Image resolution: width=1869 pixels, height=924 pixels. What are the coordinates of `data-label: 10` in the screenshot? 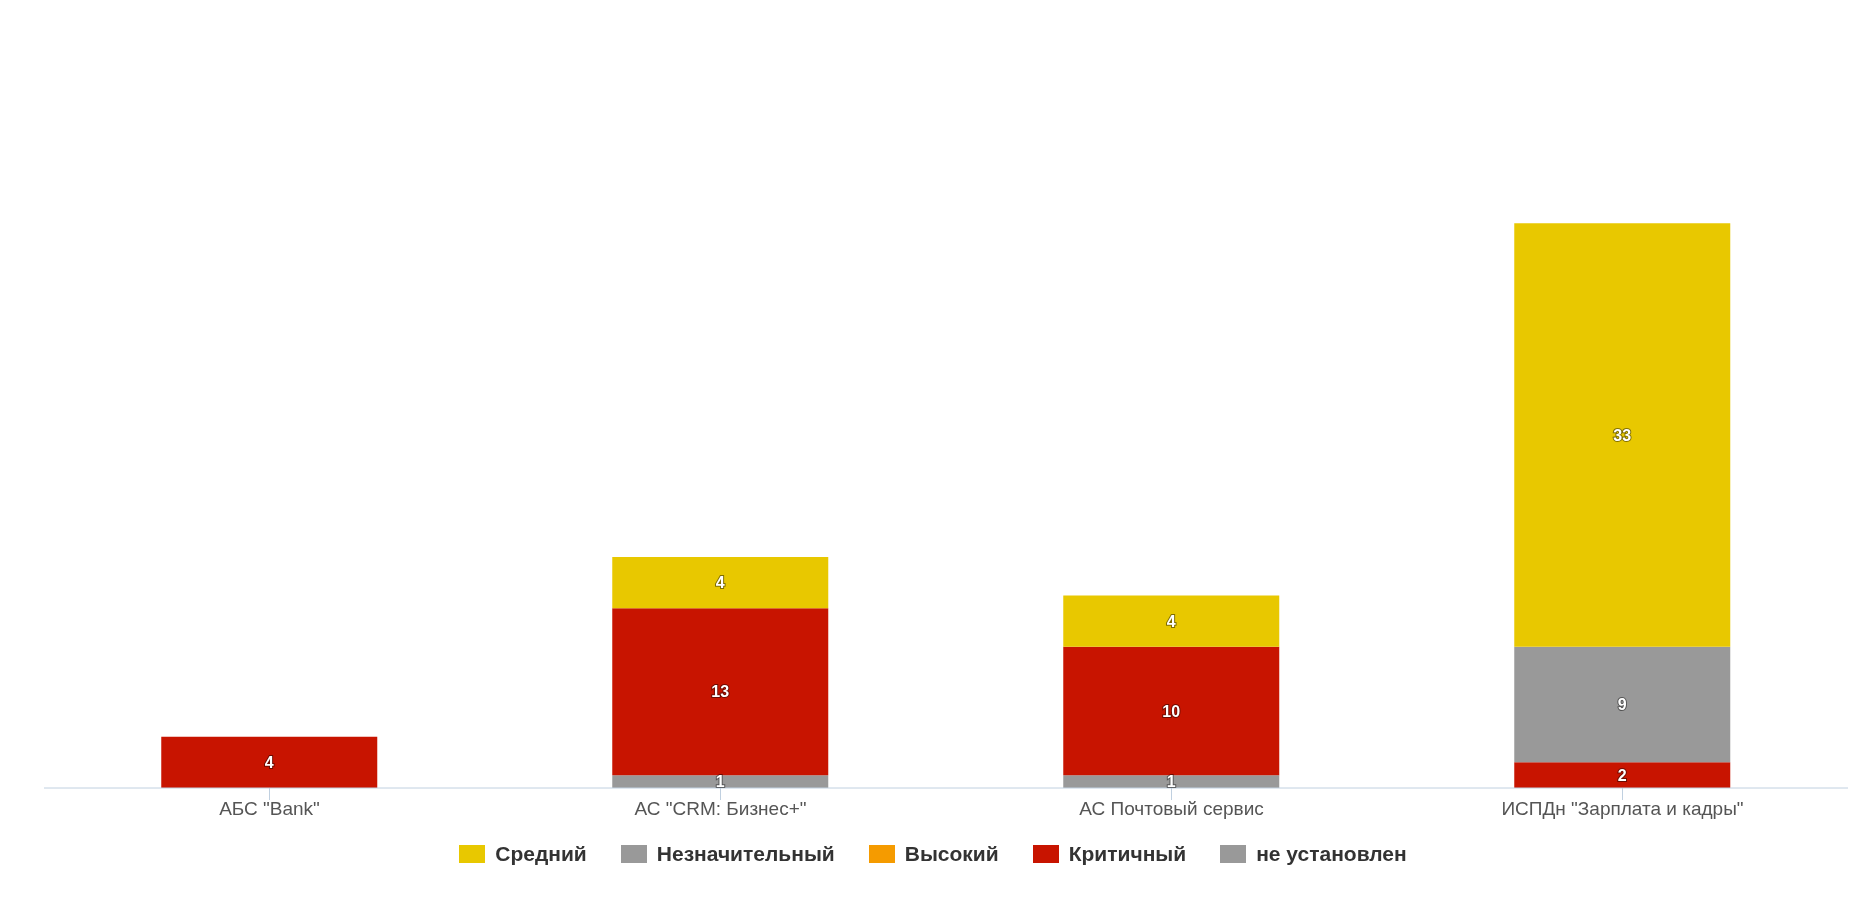 It's located at (1171, 711).